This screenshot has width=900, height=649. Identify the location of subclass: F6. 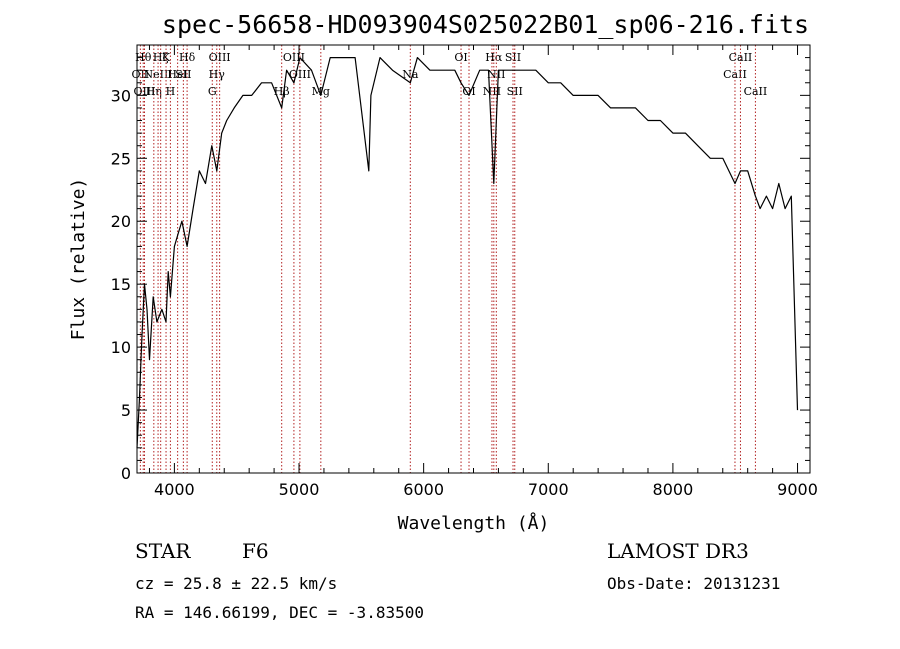
(255, 551).